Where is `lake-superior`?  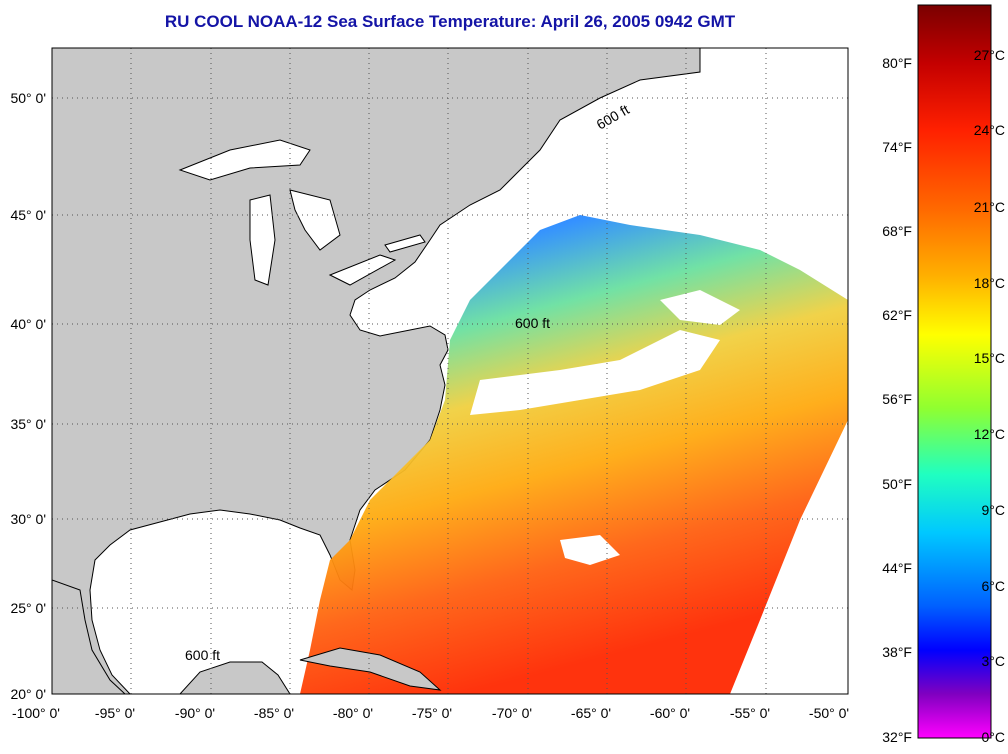
lake-superior is located at coordinates (244, 160).